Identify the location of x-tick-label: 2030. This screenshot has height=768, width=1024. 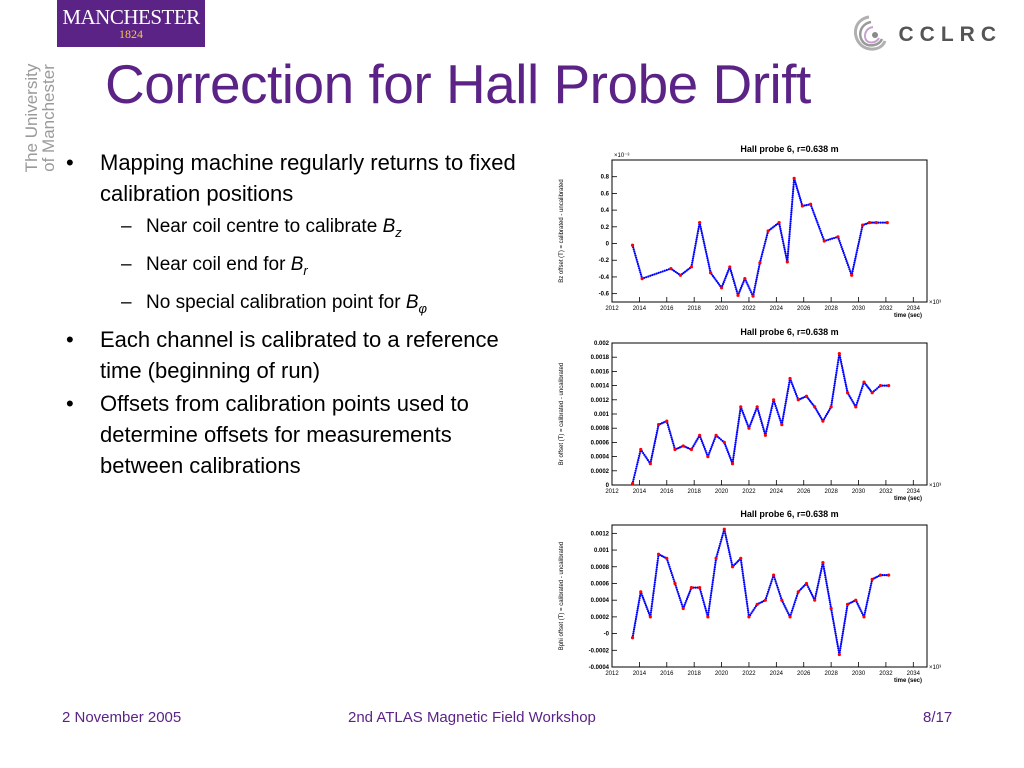
(859, 492).